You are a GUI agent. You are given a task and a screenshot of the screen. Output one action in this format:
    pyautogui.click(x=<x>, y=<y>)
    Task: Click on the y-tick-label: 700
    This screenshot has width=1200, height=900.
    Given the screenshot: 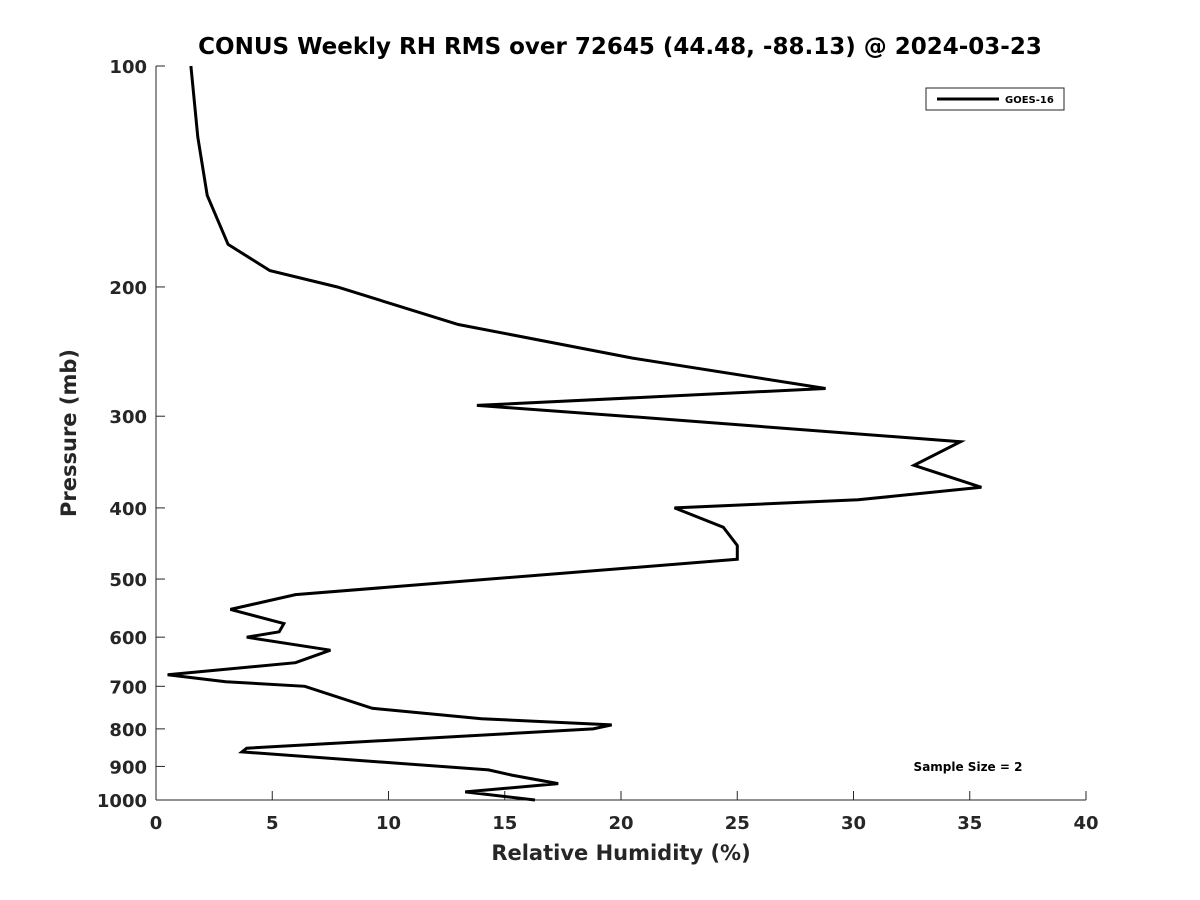 What is the action you would take?
    pyautogui.click(x=128, y=687)
    